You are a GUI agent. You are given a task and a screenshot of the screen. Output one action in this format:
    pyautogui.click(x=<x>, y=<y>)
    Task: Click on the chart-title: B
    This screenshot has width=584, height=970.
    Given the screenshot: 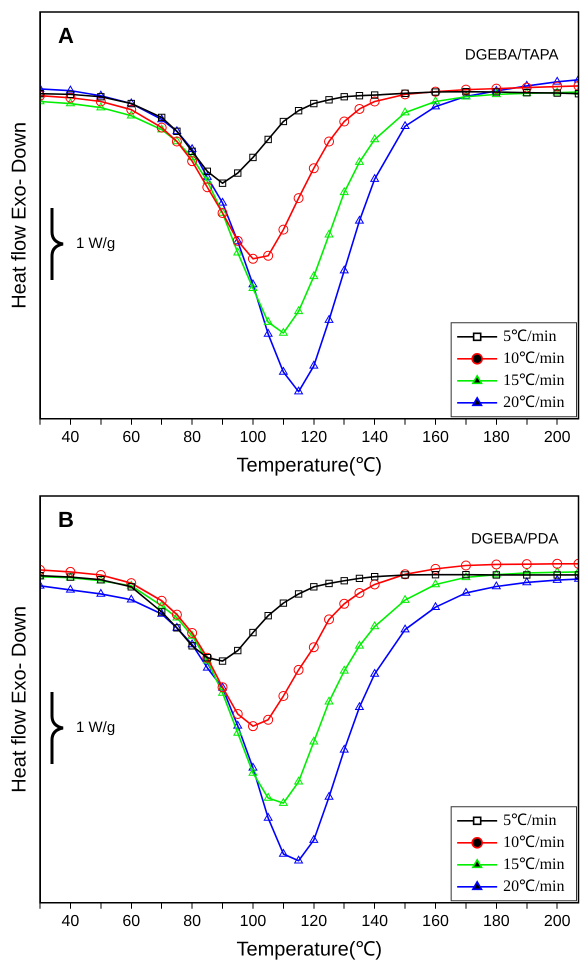 What is the action you would take?
    pyautogui.click(x=66, y=519)
    